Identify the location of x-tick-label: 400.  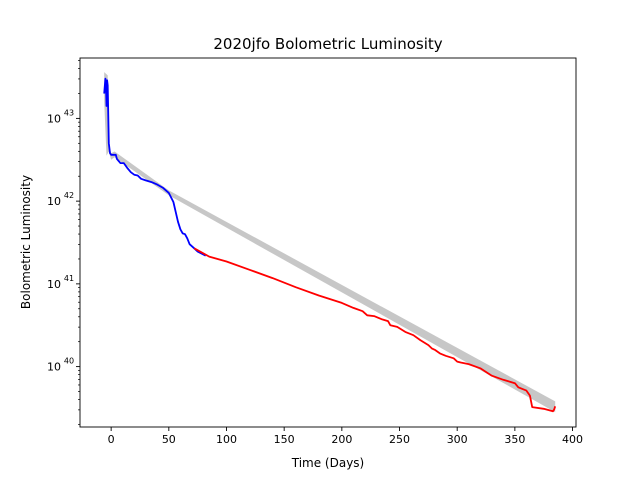
(572, 439).